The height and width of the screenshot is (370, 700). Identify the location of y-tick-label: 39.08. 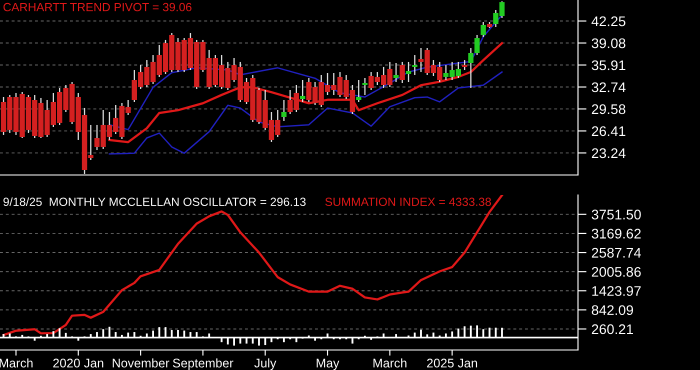
(609, 43).